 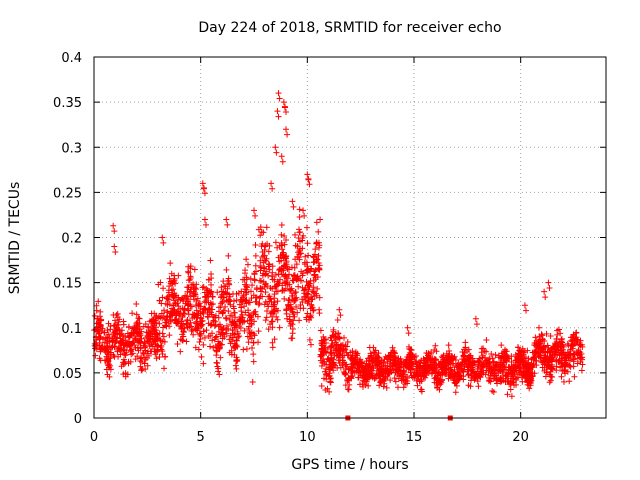 What do you see at coordinates (349, 465) in the screenshot?
I see `x-axis-label: GPS time / hours` at bounding box center [349, 465].